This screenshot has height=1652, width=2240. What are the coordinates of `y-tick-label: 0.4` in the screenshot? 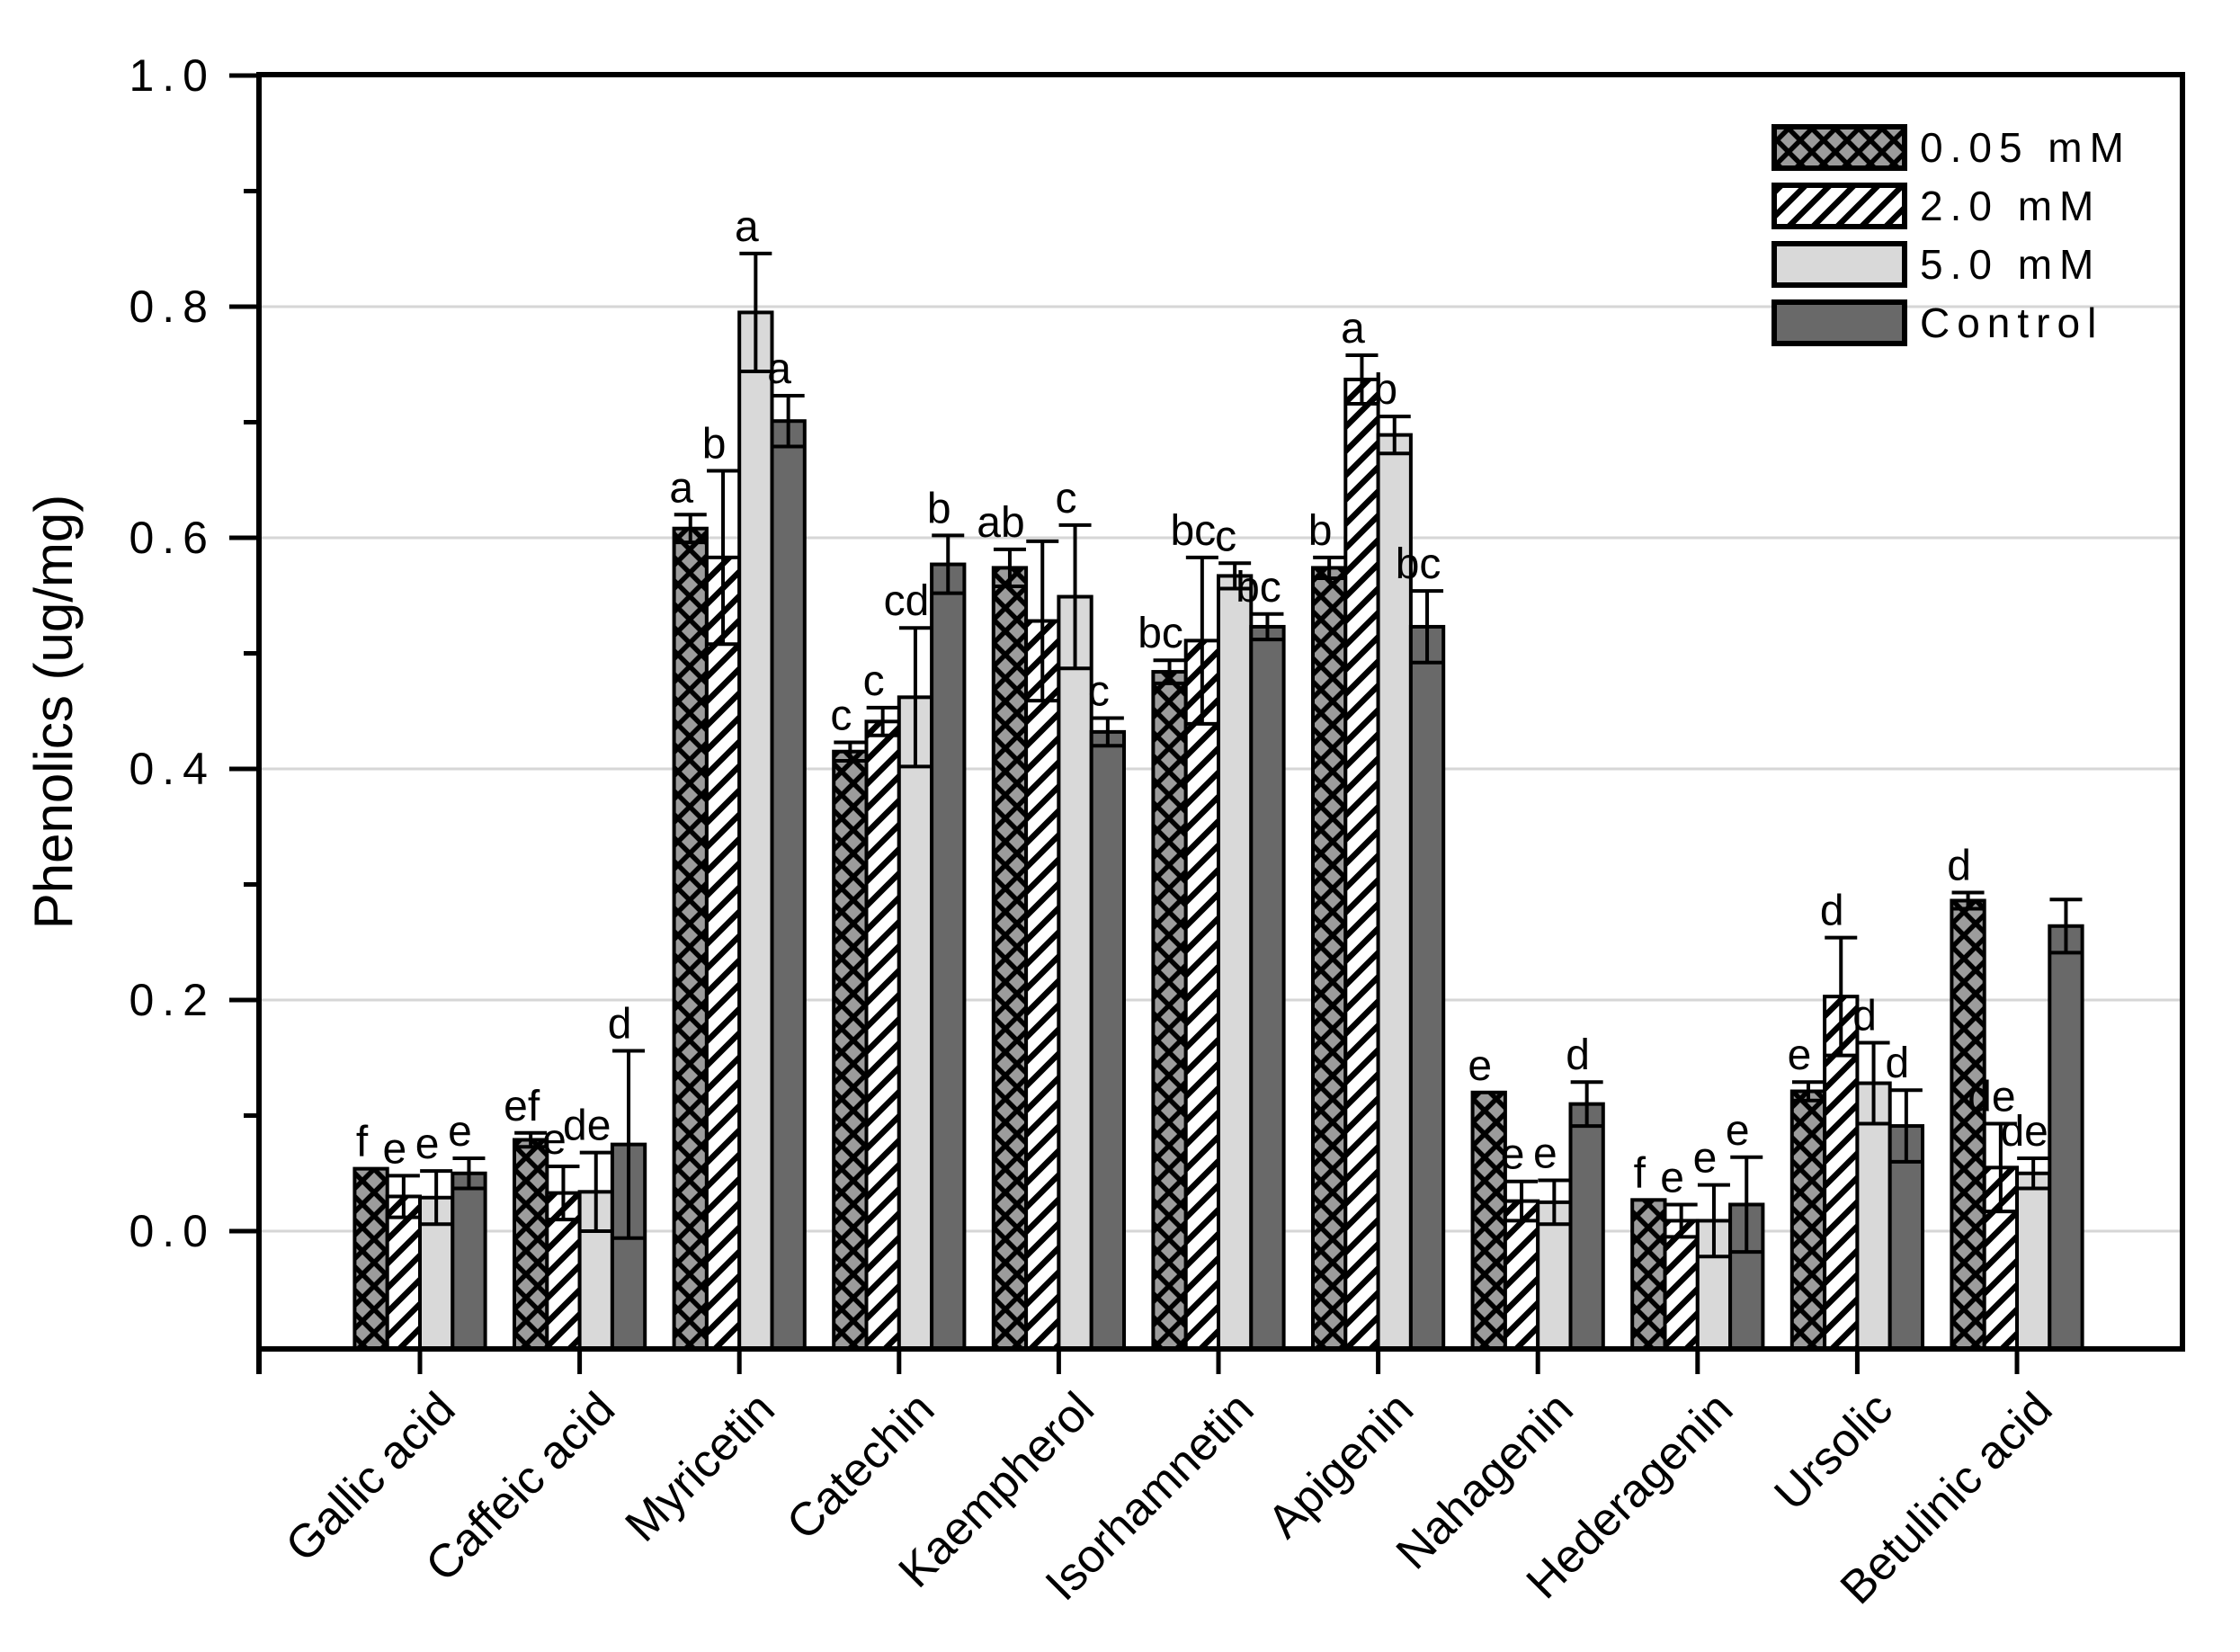 It's located at (173, 769).